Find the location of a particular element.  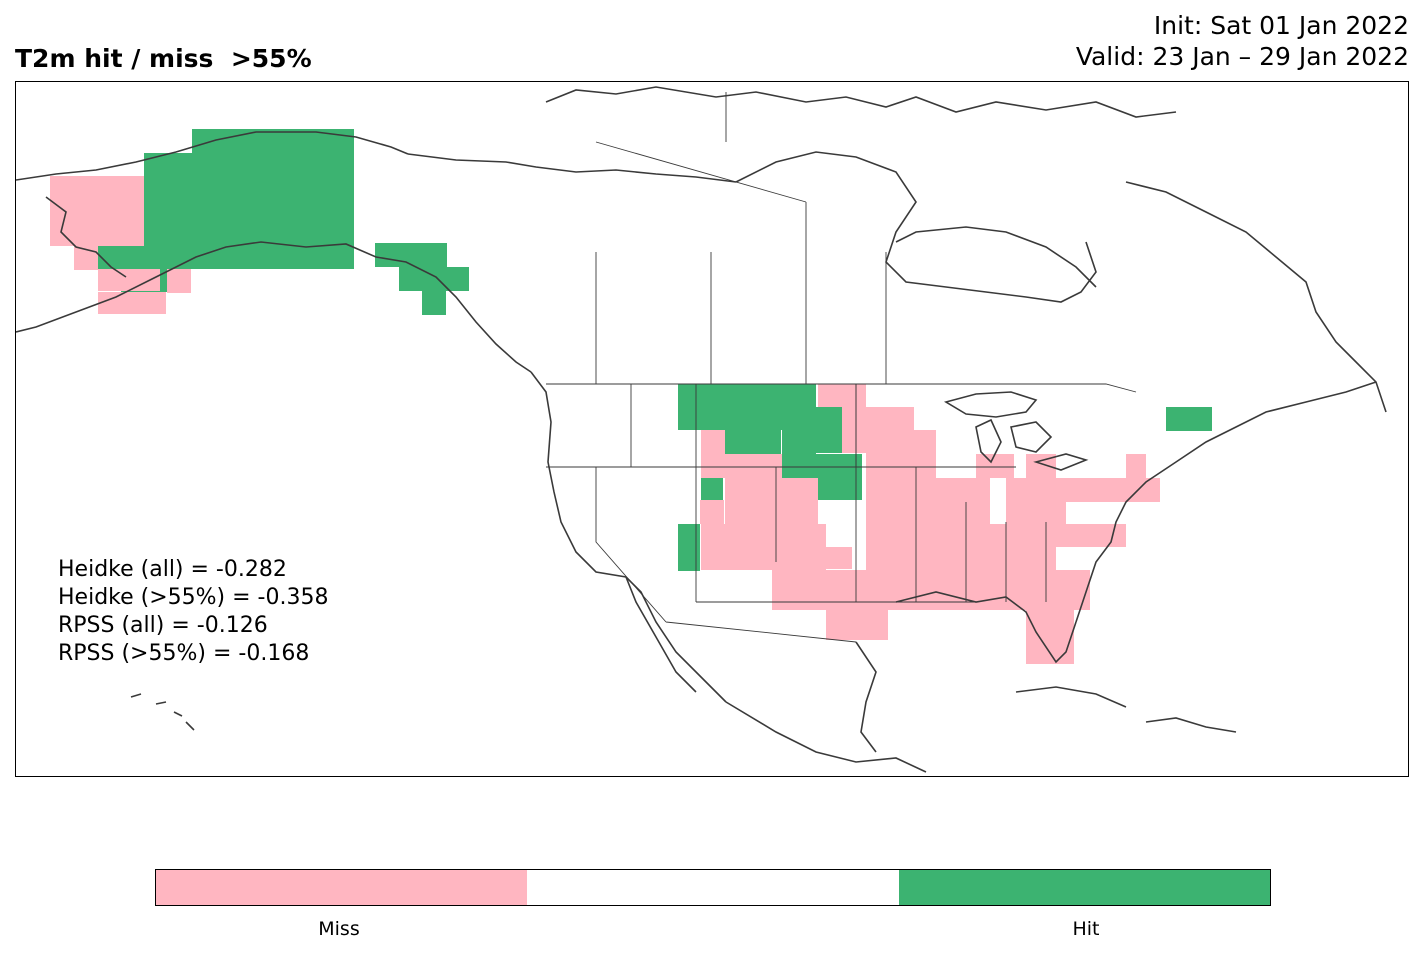

colorbar-hit-segment is located at coordinates (1084, 887).